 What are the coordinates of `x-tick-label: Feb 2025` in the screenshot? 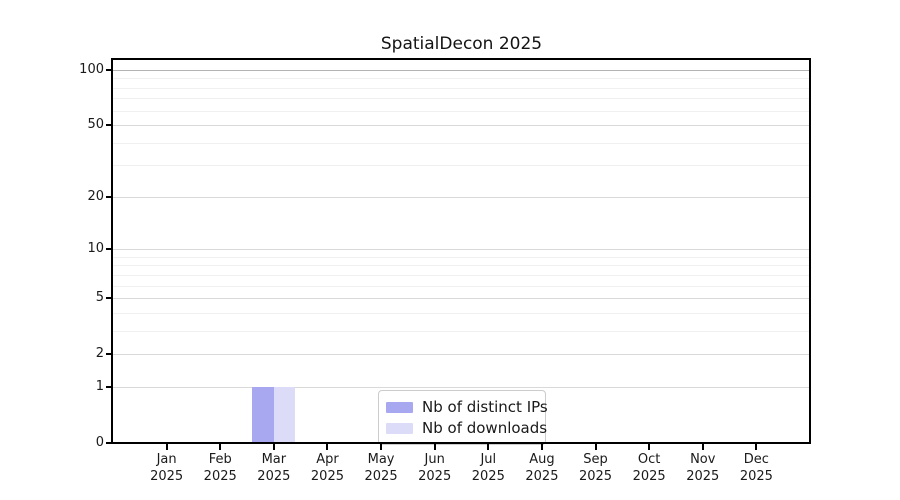 It's located at (220, 468).